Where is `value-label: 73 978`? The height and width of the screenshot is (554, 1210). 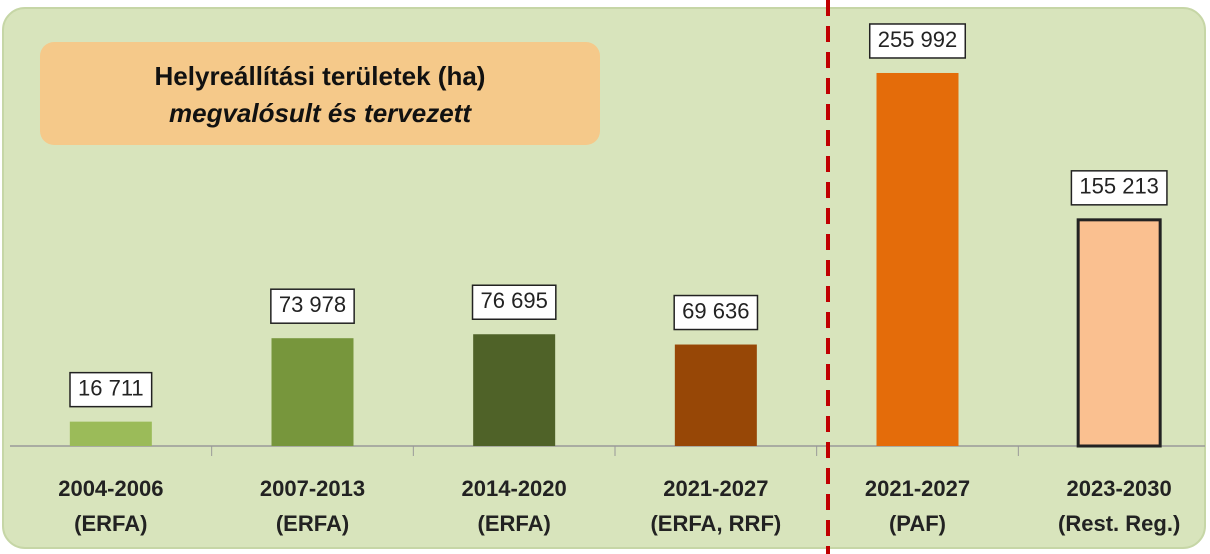 value-label: 73 978 is located at coordinates (312, 304).